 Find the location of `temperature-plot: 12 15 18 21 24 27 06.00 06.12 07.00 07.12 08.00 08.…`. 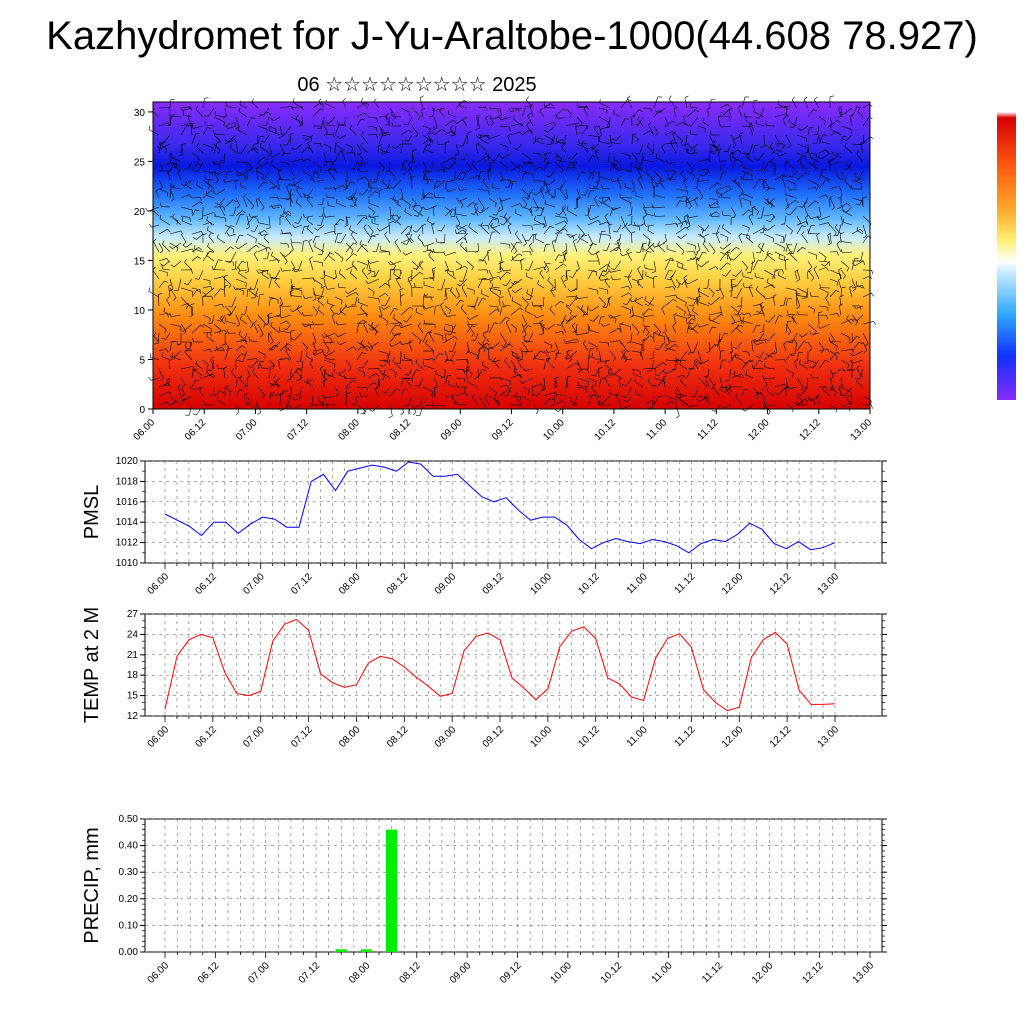

temperature-plot: 12 15 18 21 24 27 06.00 06.12 07.00 07.12 08.00 08.… is located at coordinates (484, 678).